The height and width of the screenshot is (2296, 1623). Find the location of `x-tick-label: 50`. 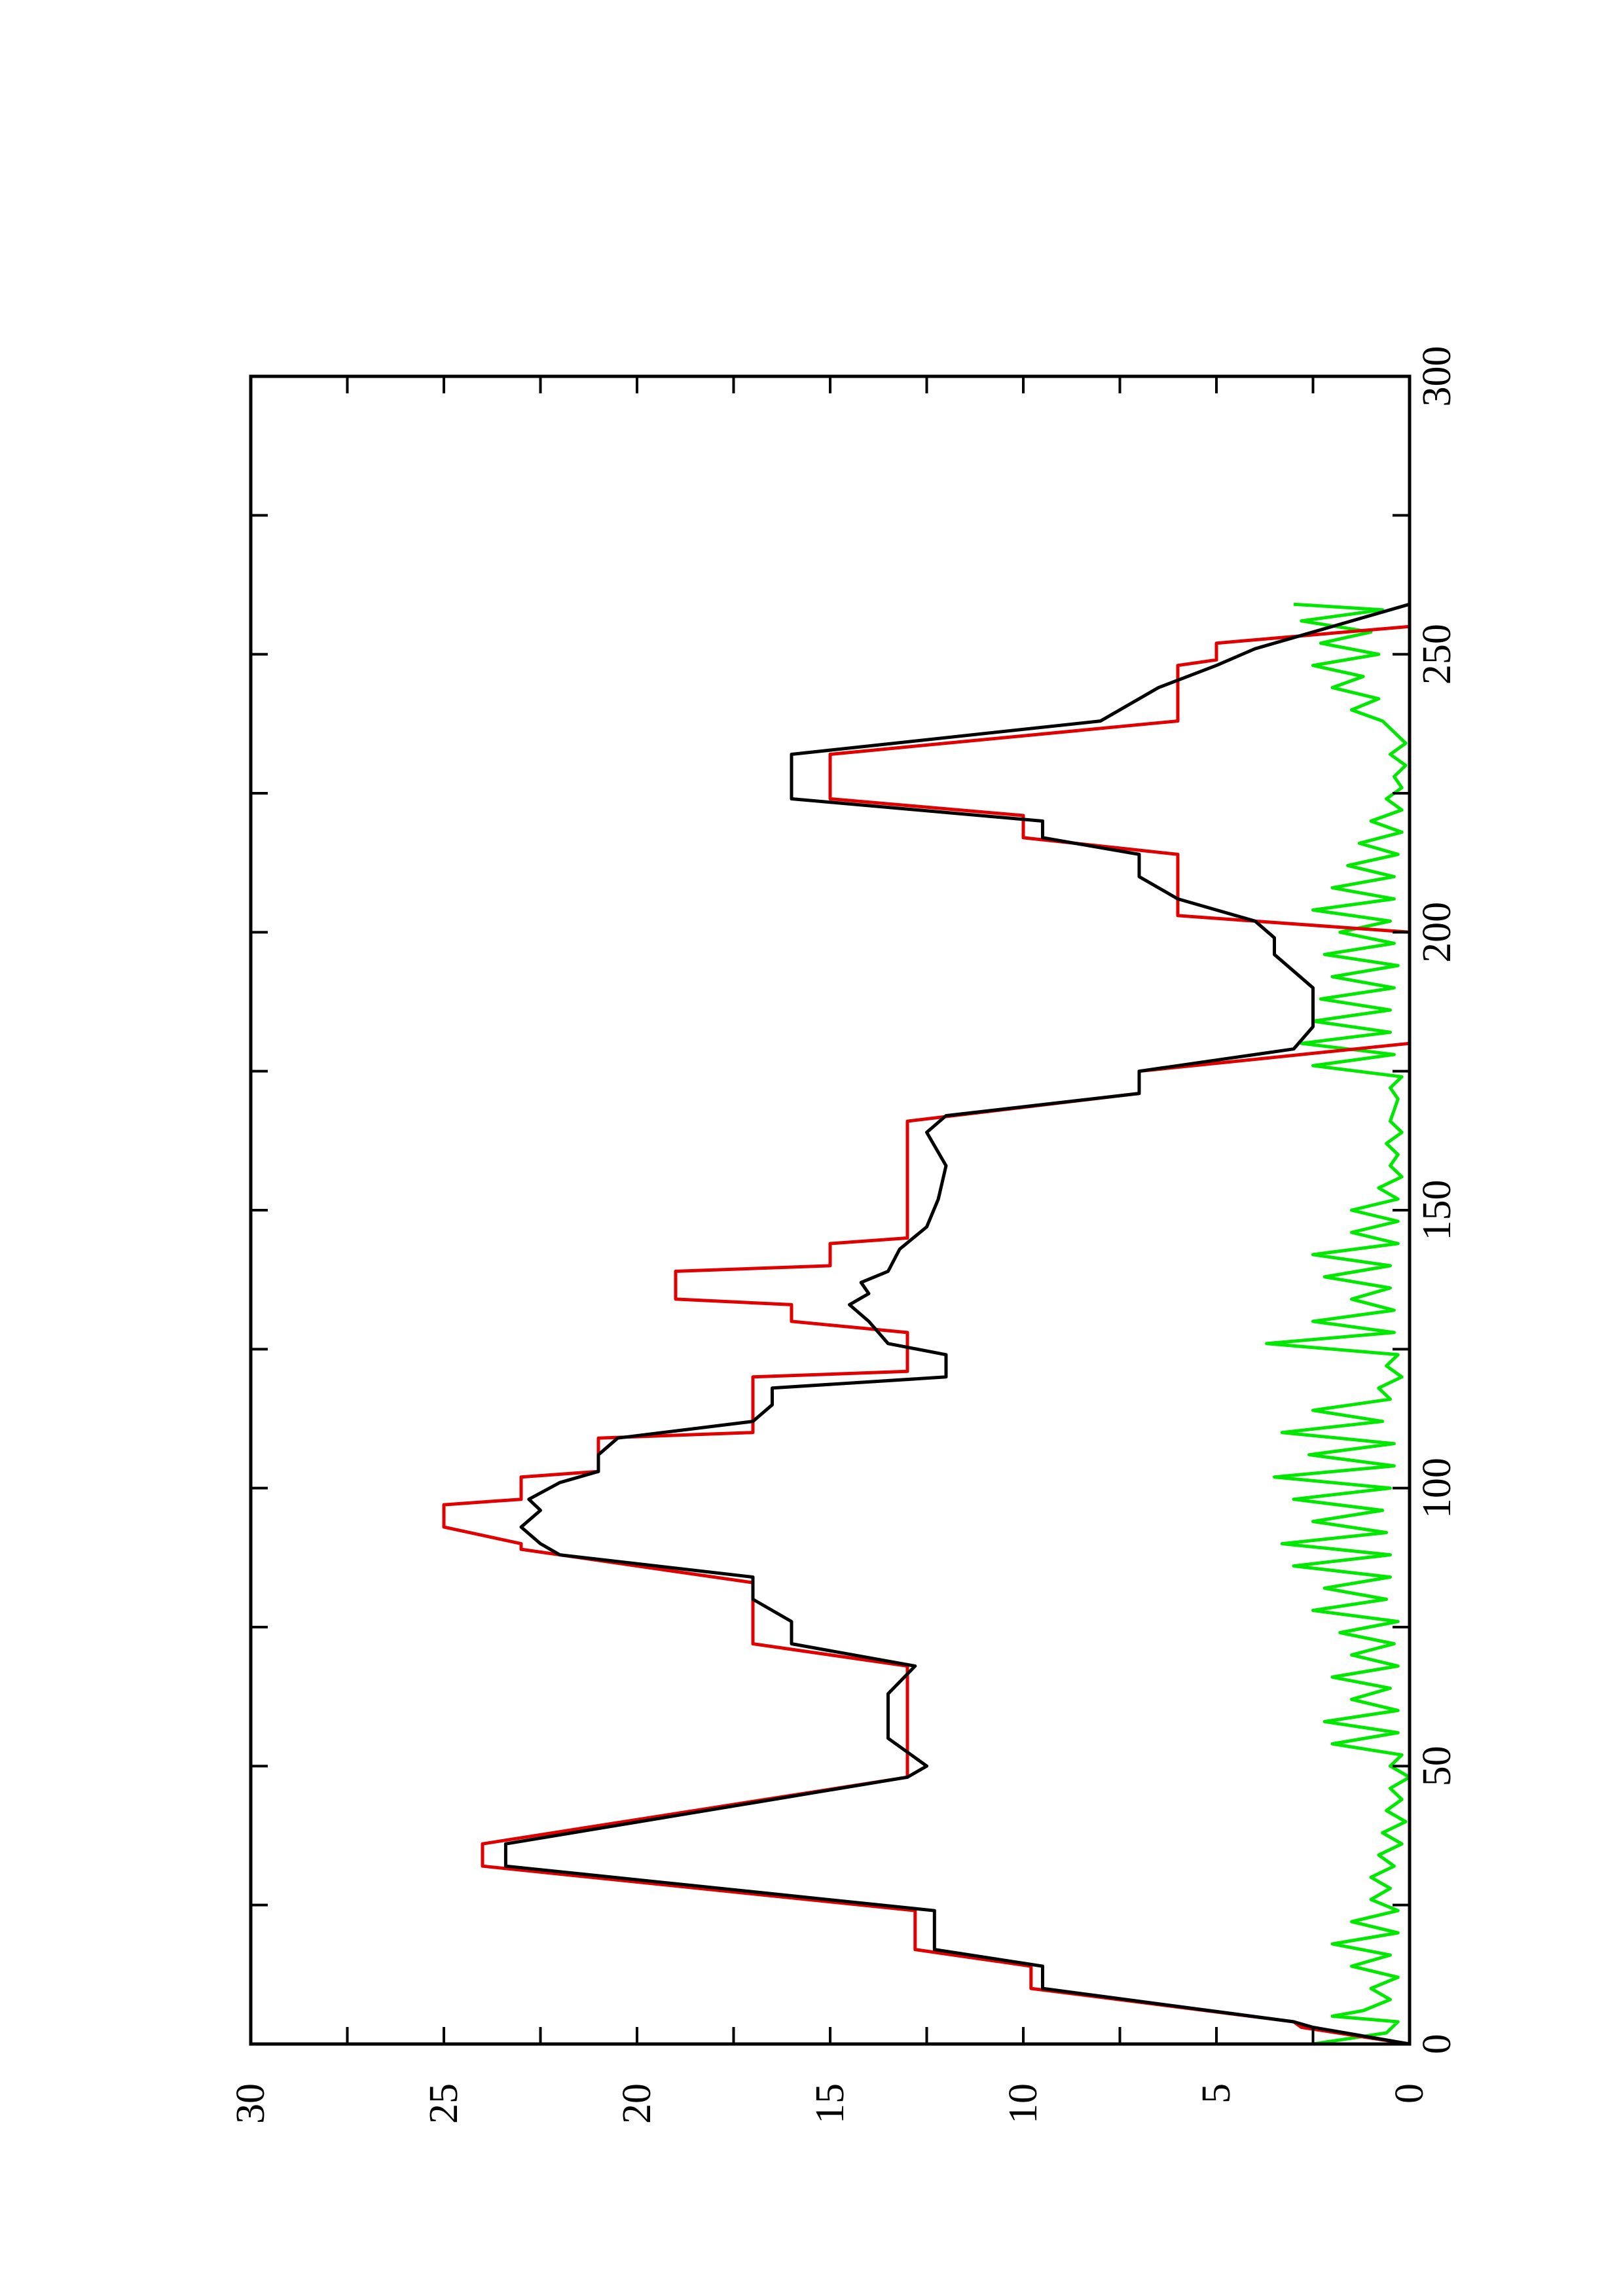

x-tick-label: 50 is located at coordinates (1437, 1766).